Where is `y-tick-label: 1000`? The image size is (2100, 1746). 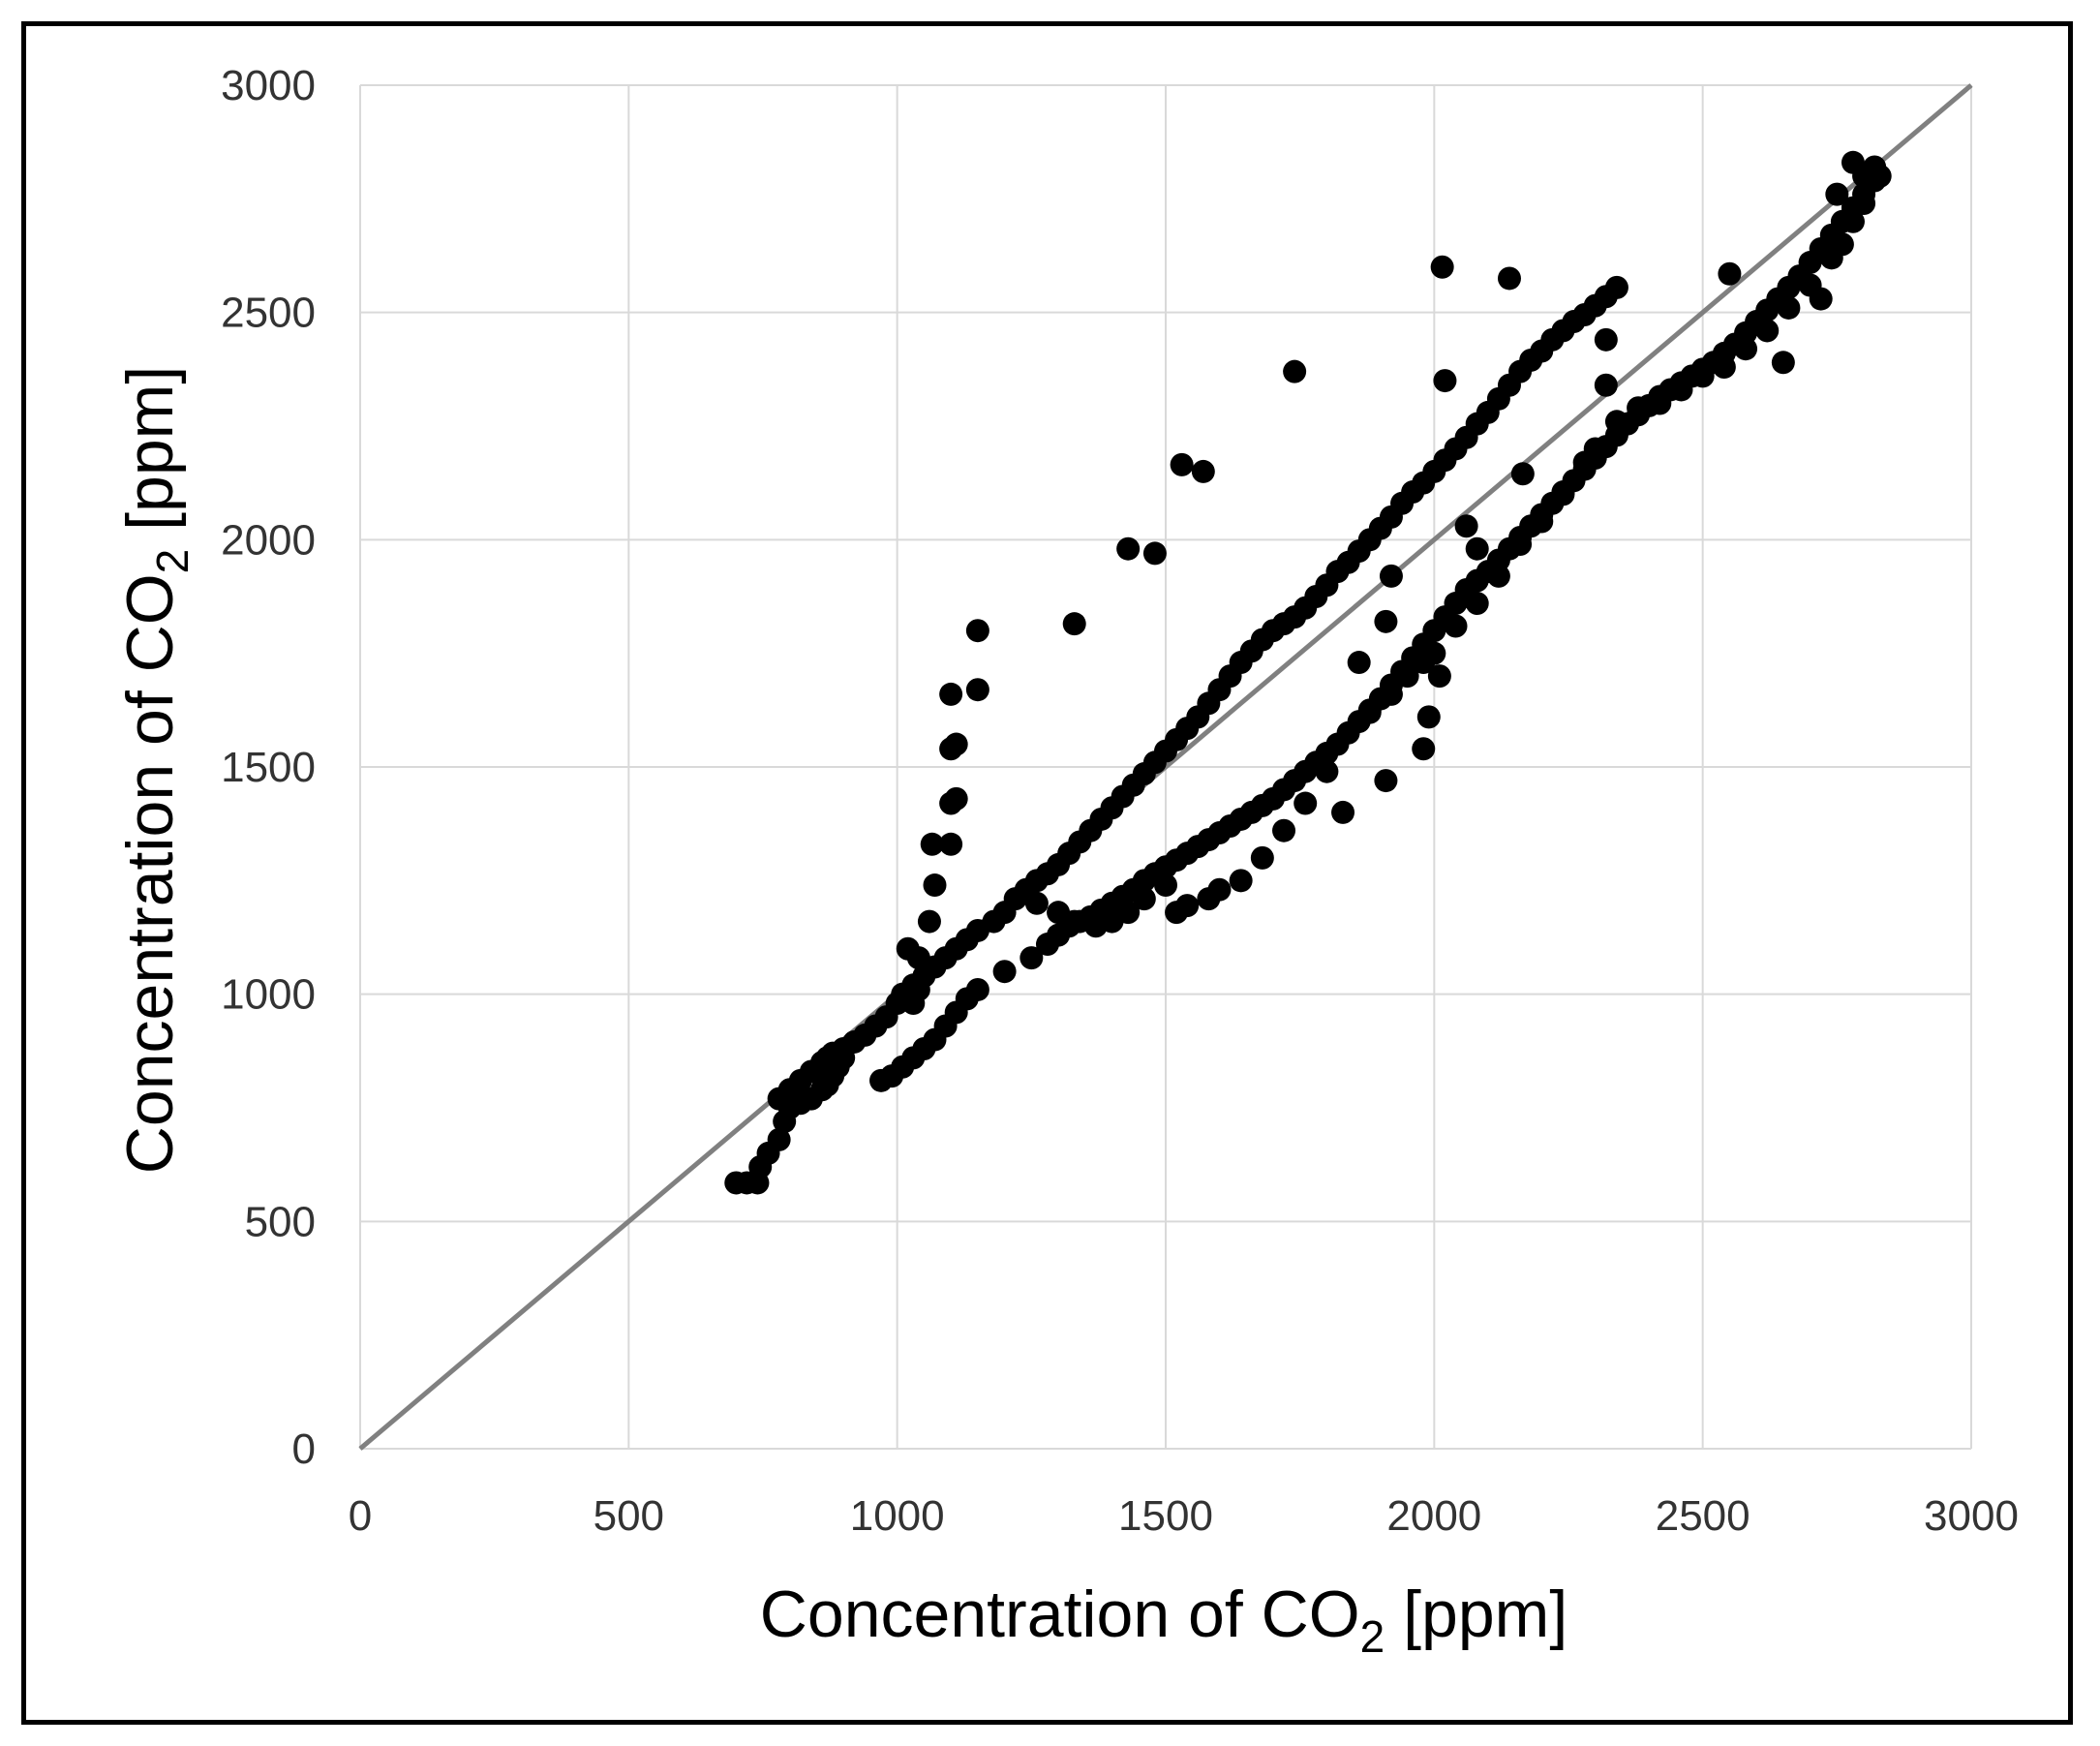
y-tick-label: 1000 is located at coordinates (268, 995).